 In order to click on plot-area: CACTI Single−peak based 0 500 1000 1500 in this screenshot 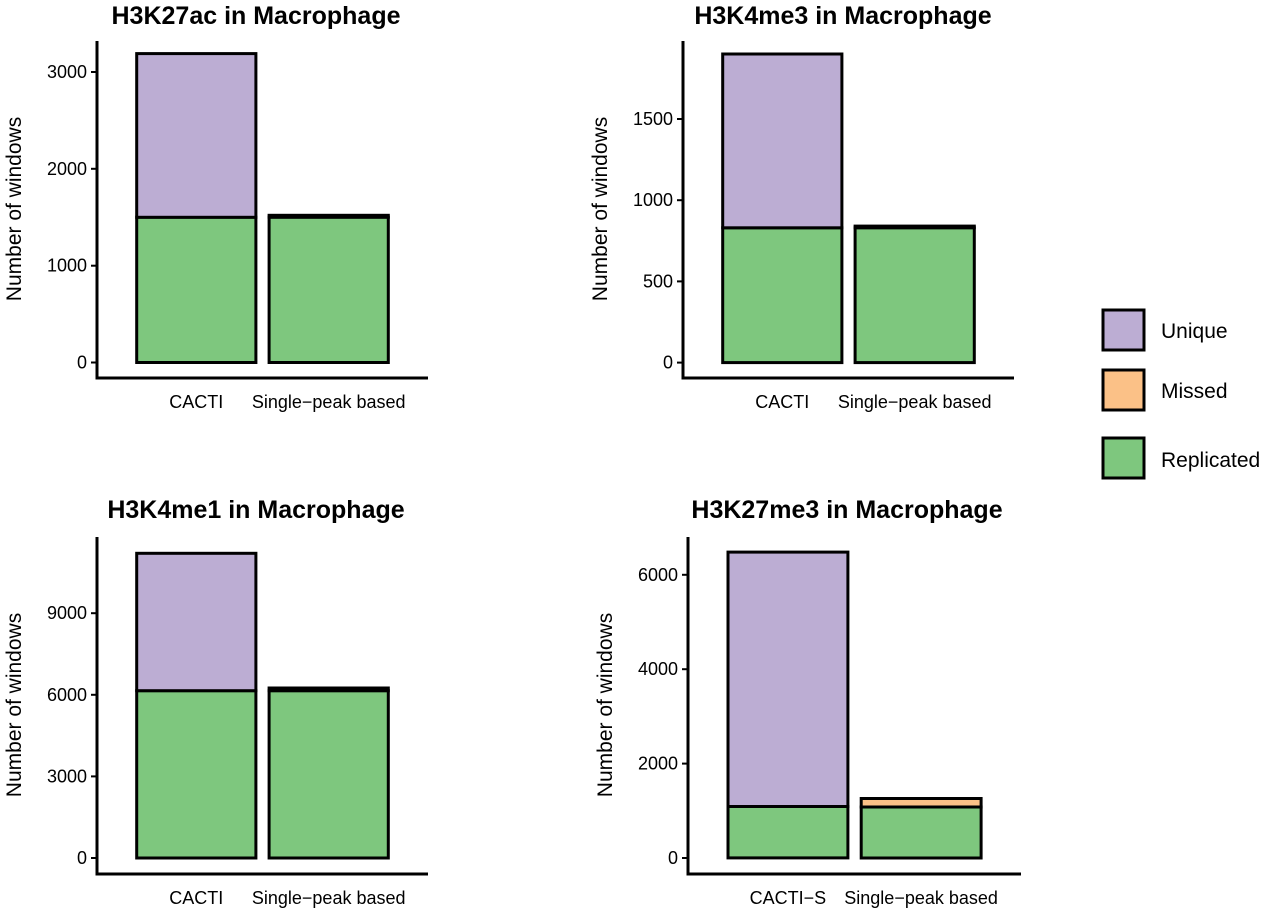, I will do `click(823, 226)`.